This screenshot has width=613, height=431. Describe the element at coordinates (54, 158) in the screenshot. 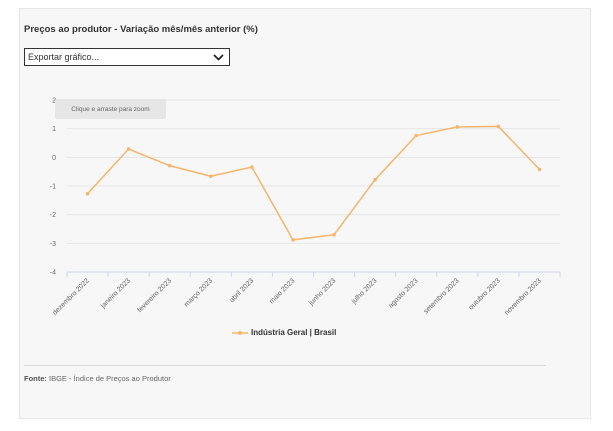

I see `y-tick-label: 0` at that location.